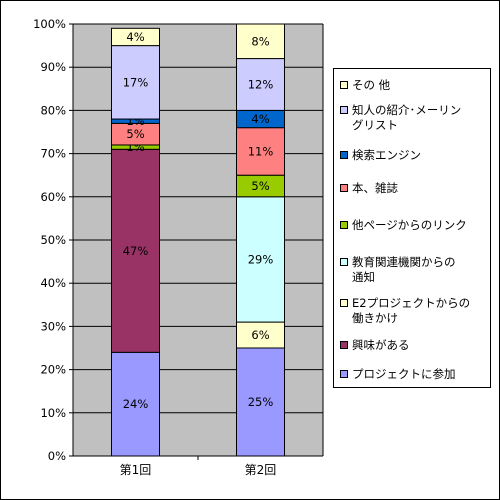  Describe the element at coordinates (381, 345) in the screenshot. I see `legend-label: 興味がある` at that location.